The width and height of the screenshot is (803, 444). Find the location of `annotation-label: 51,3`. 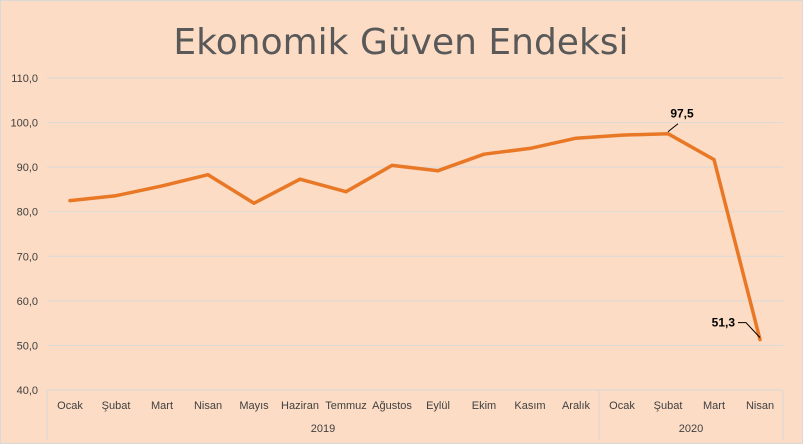

annotation-label: 51,3 is located at coordinates (724, 323).